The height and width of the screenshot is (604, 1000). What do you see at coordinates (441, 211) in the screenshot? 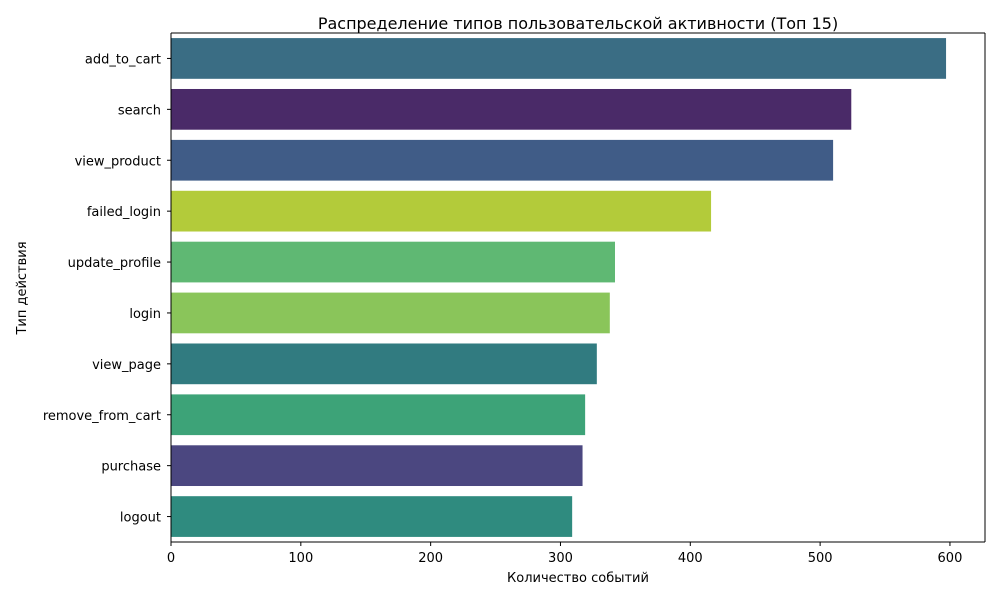
I see `bar-failed-login` at bounding box center [441, 211].